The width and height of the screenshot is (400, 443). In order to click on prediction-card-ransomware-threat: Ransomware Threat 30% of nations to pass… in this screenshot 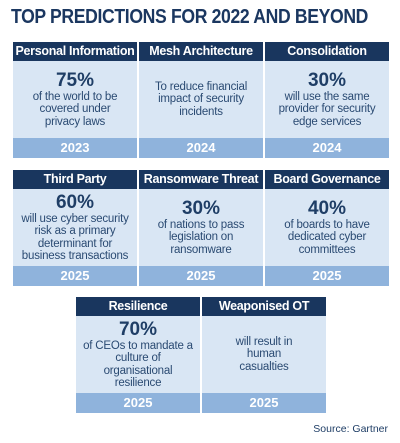, I will do `click(201, 228)`.